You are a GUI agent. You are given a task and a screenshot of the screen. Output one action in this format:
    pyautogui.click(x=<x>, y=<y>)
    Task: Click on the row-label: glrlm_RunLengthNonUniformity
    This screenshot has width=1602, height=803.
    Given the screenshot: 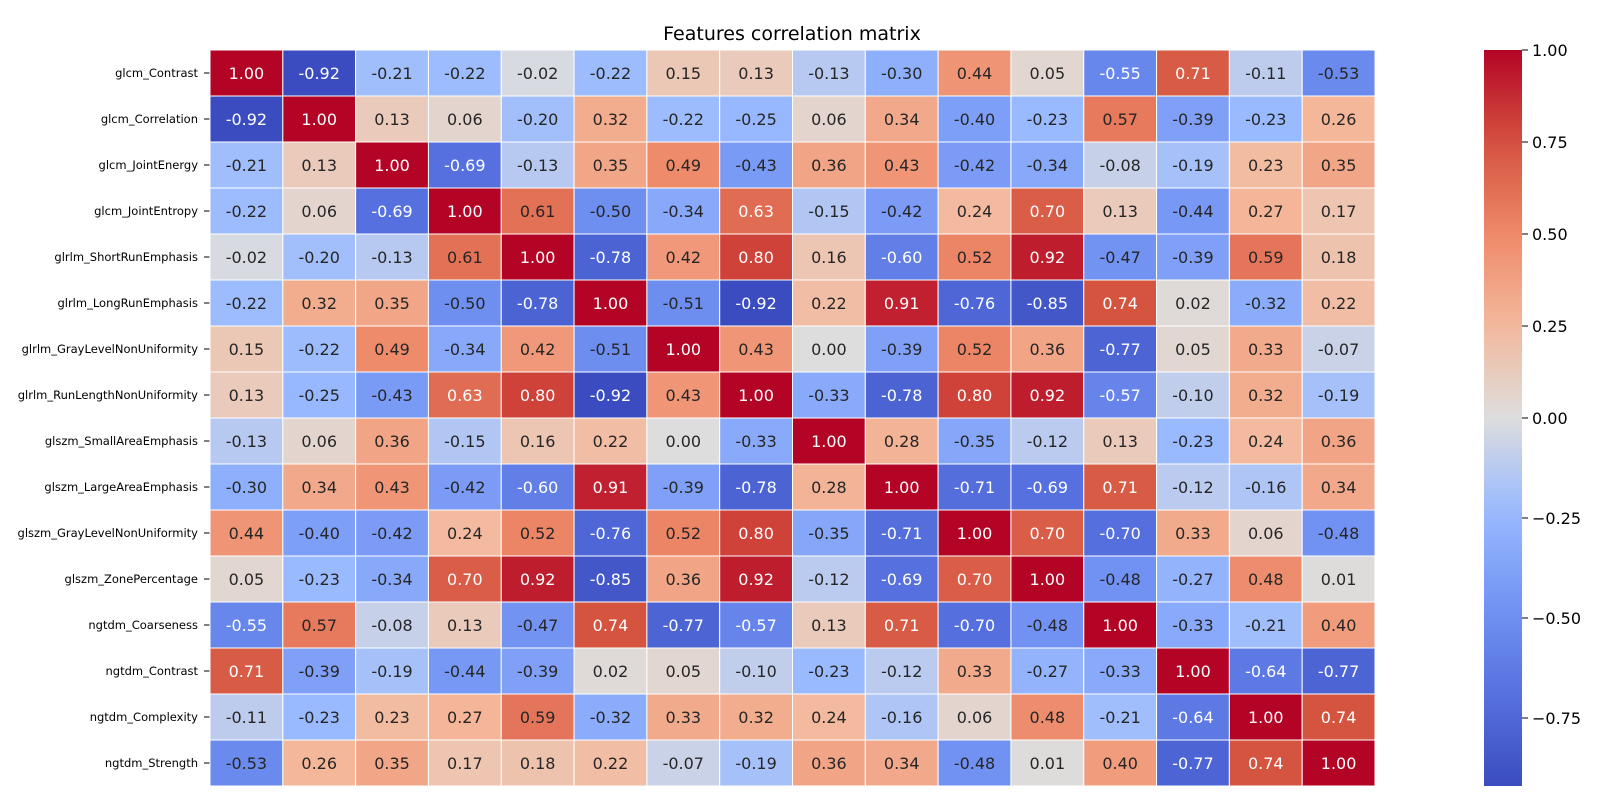 What is the action you would take?
    pyautogui.click(x=108, y=395)
    